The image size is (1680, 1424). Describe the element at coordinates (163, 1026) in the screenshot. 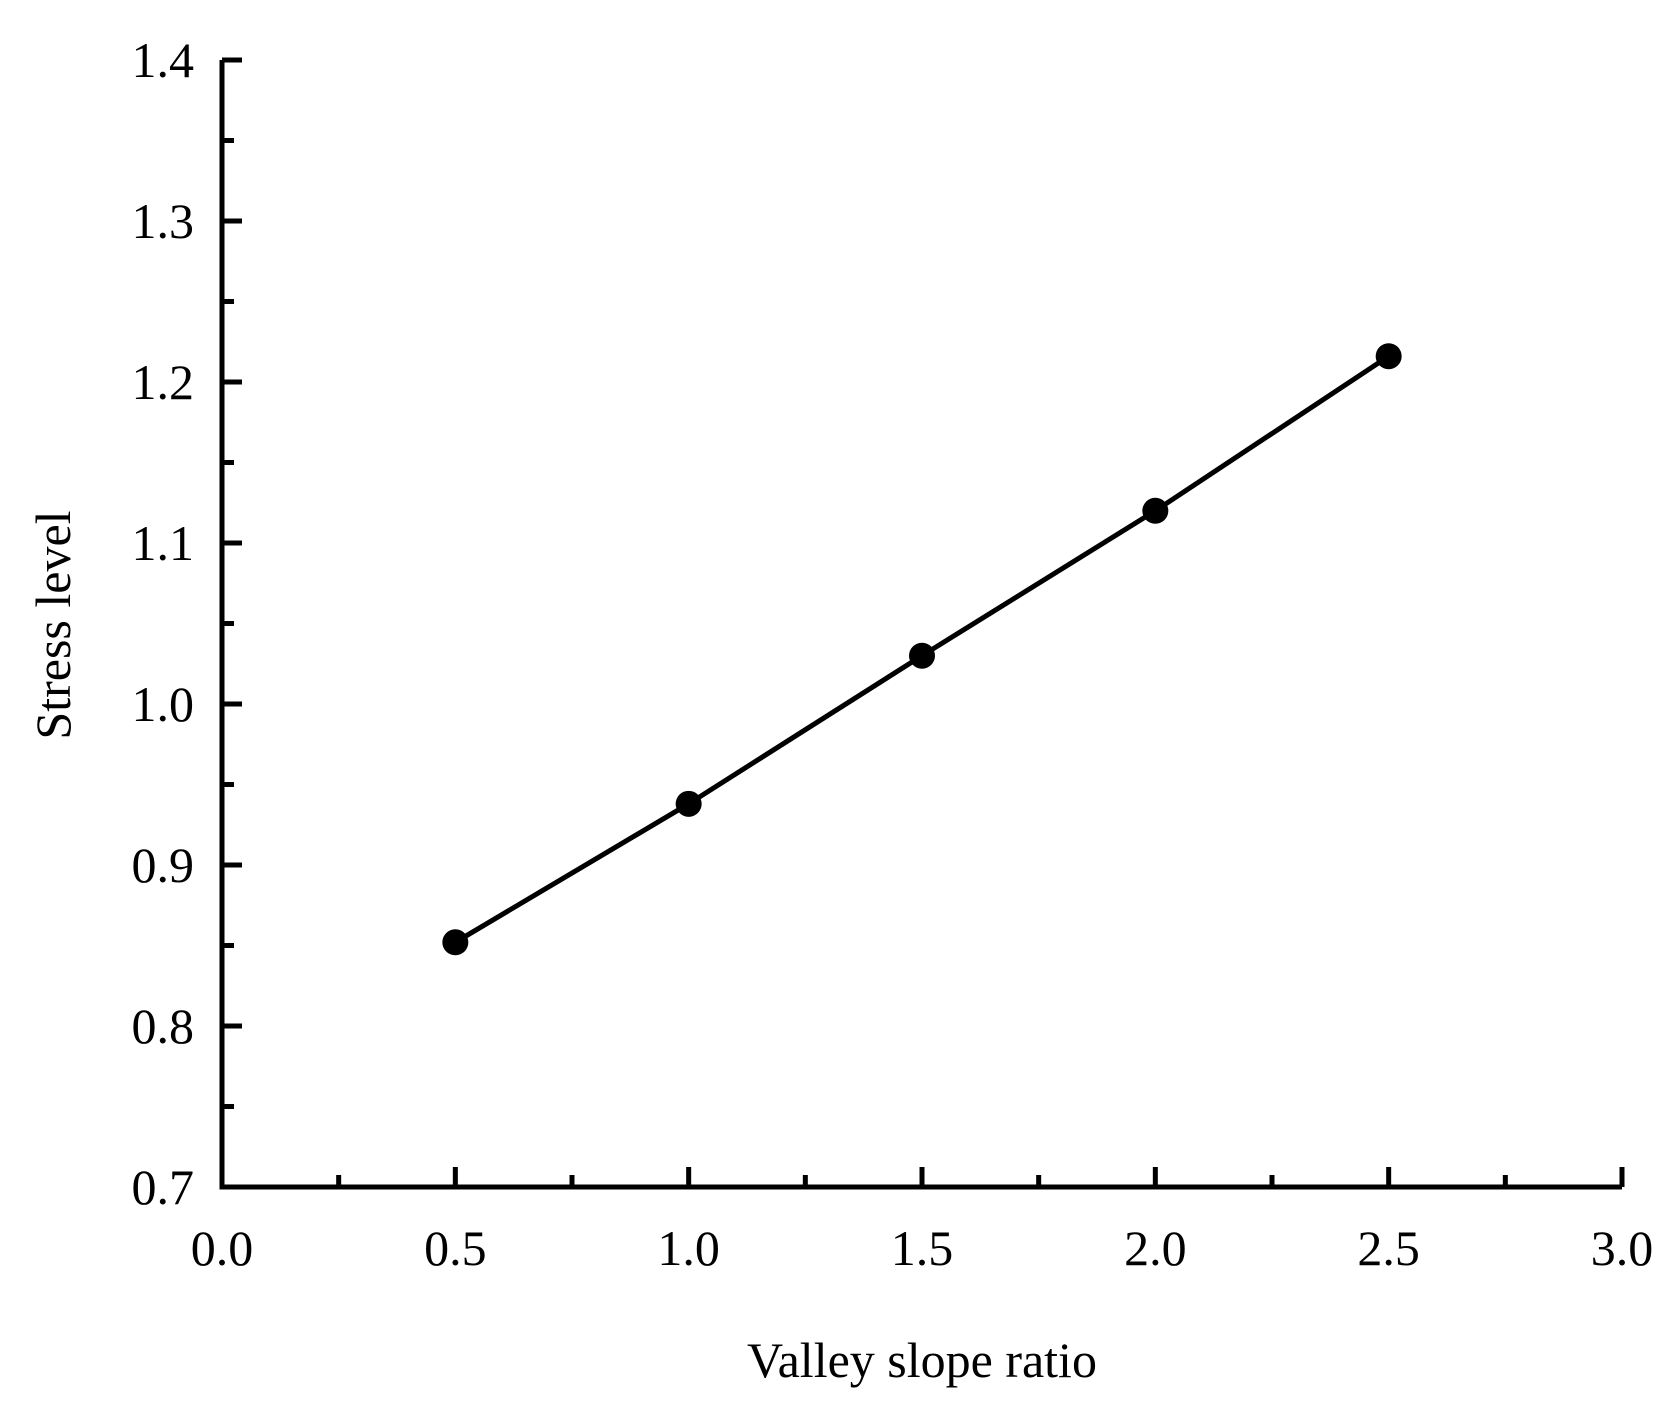

I see `y-tick-label: 0.8` at that location.